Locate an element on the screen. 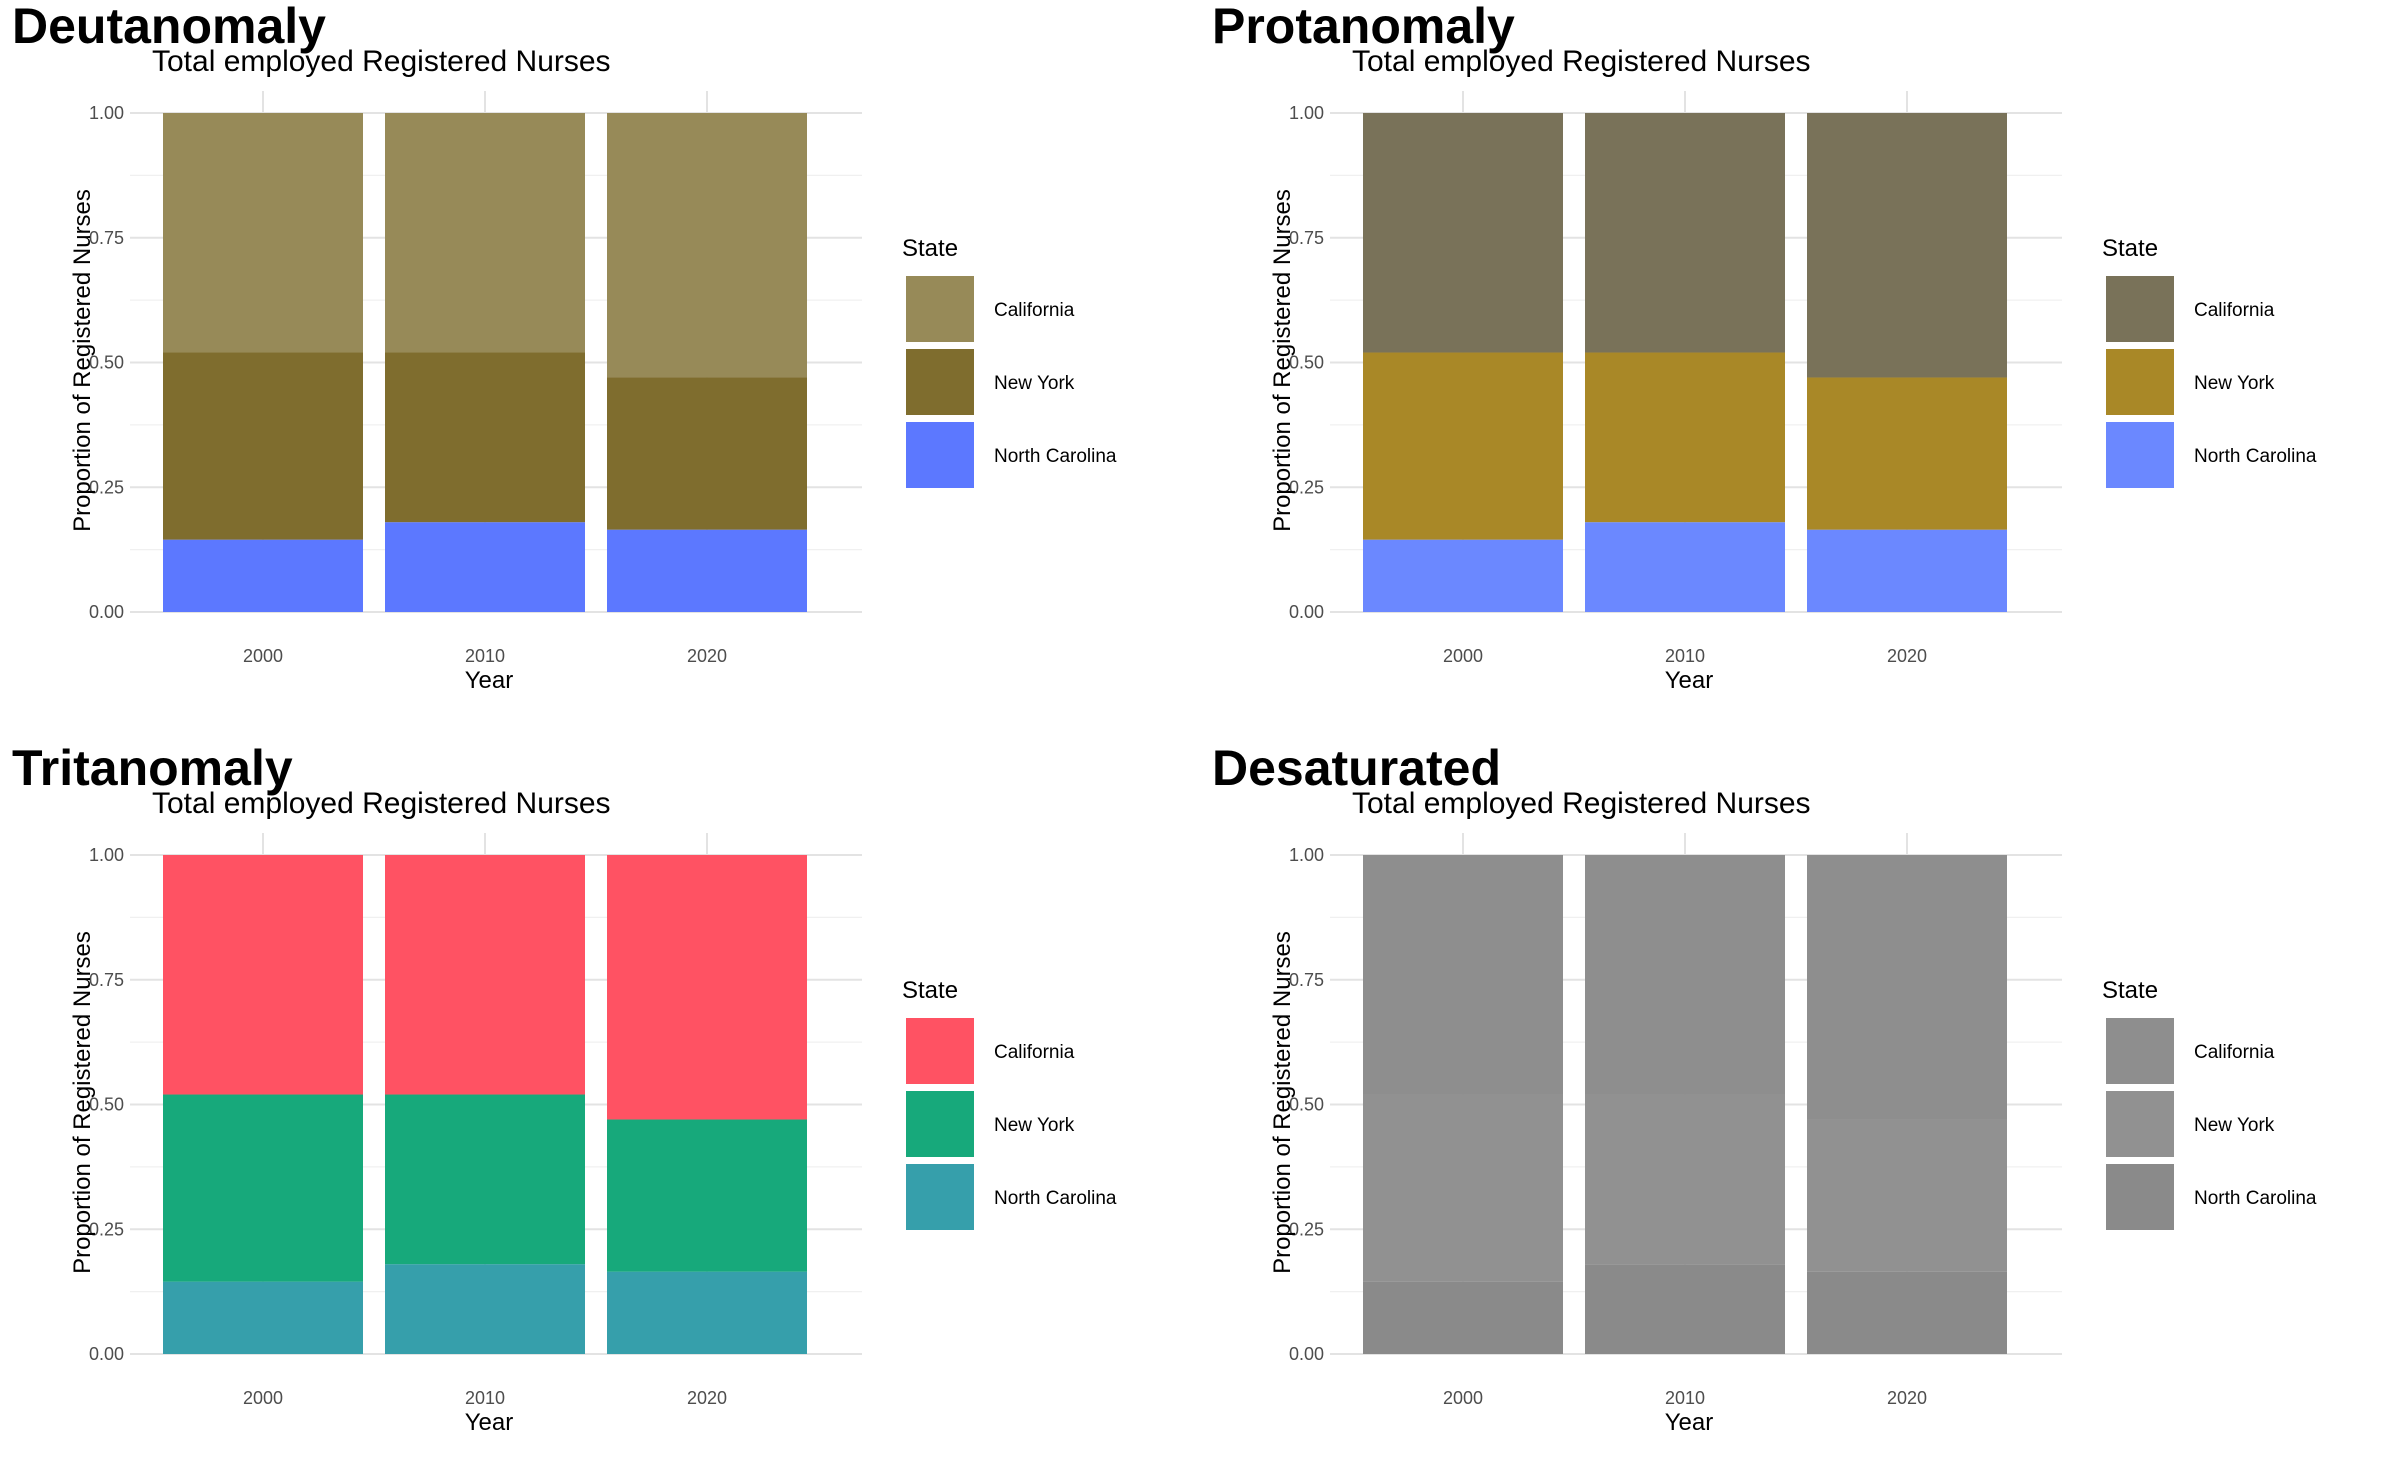 The width and height of the screenshot is (2400, 1483). chart-subtitle: Total employed Registered Nurses is located at coordinates (1581, 61).